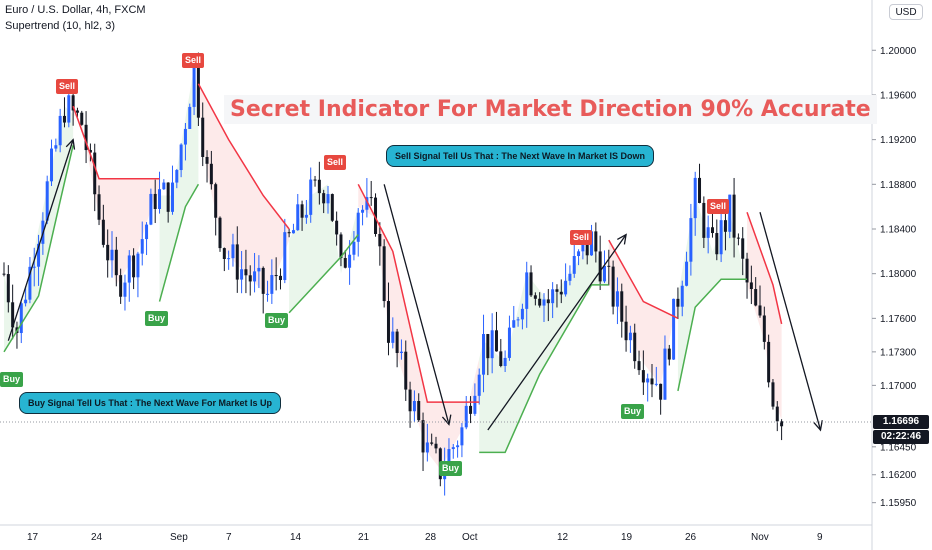 This screenshot has height=550, width=932. I want to click on x-tick-label: Oct, so click(470, 537).